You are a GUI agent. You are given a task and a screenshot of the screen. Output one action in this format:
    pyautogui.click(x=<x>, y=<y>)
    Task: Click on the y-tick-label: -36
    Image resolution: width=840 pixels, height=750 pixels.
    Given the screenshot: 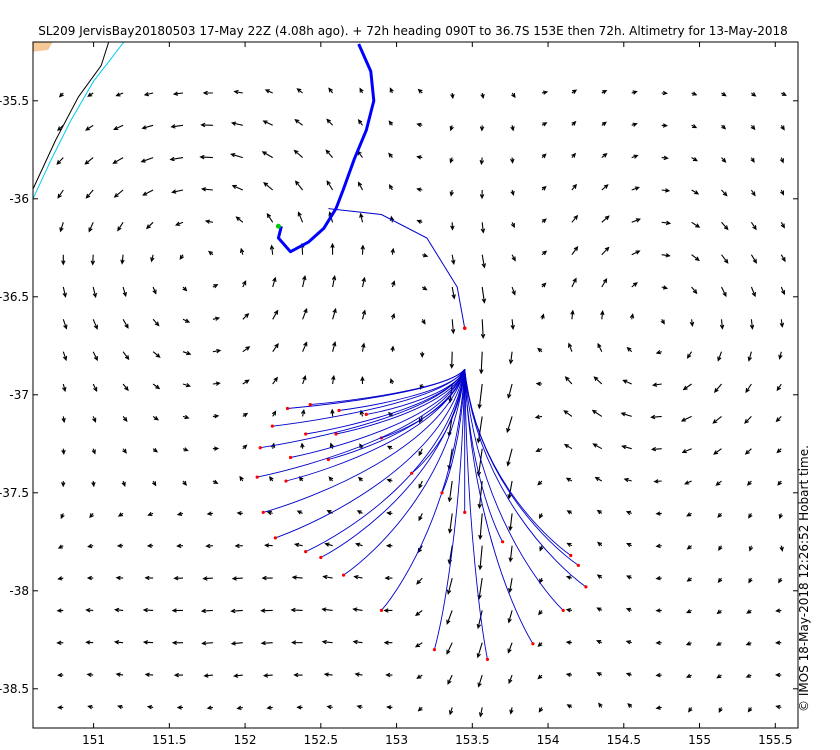 What is the action you would take?
    pyautogui.click(x=19, y=199)
    